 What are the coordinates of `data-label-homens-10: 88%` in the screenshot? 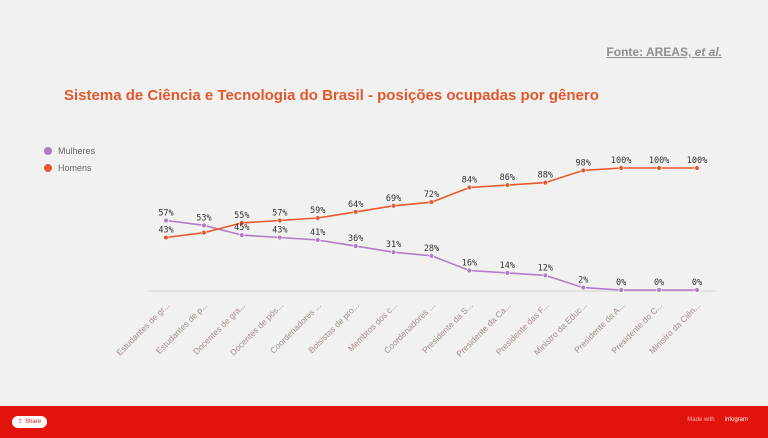 It's located at (545, 176).